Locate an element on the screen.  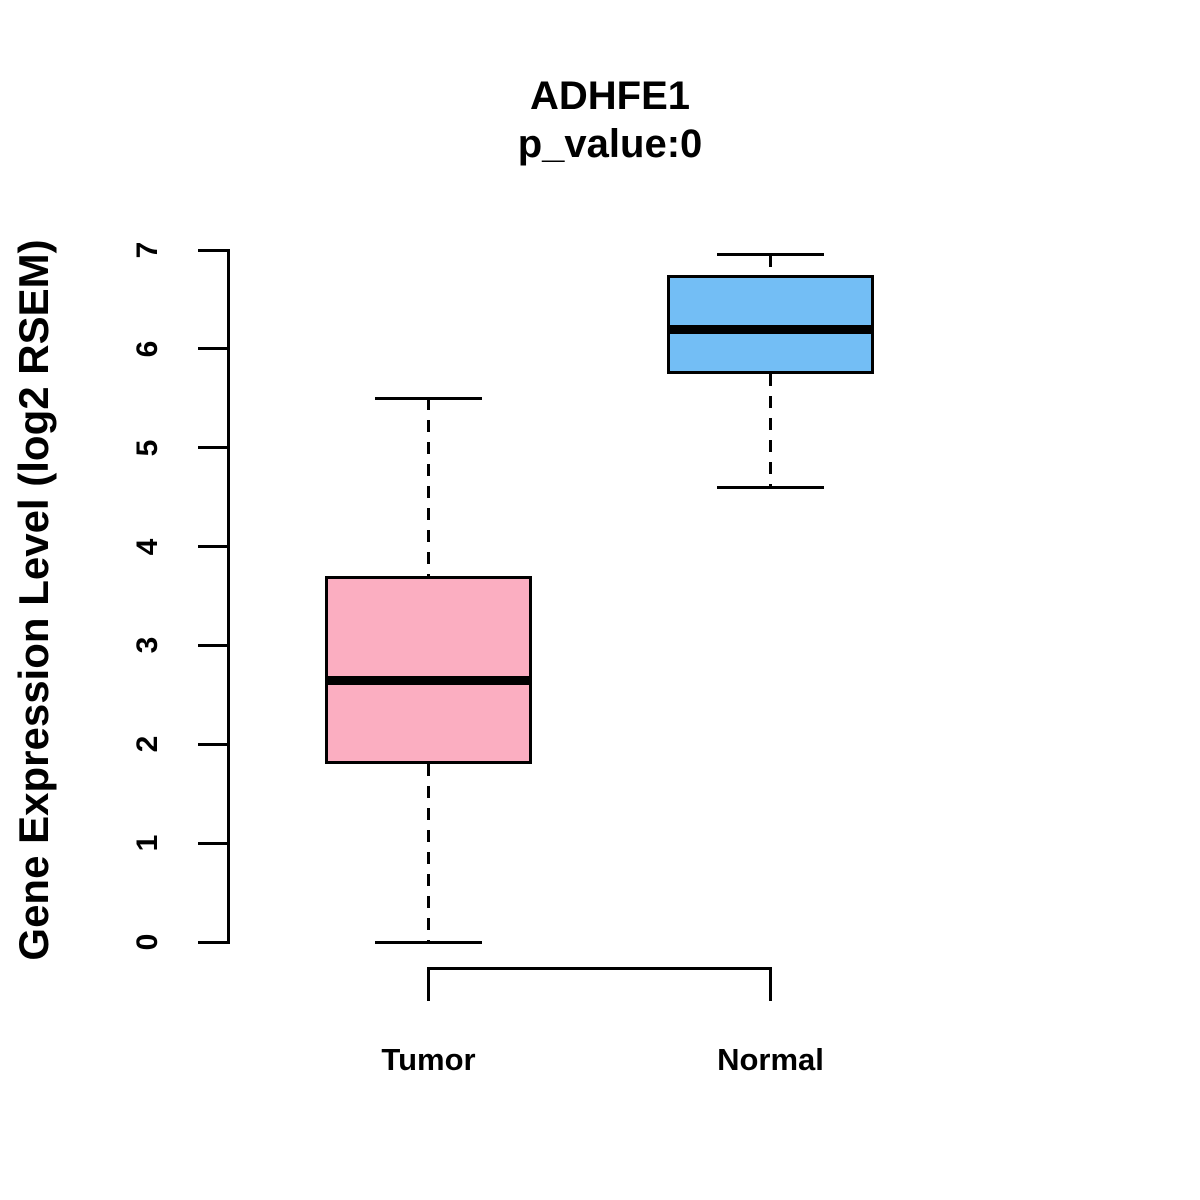
y-axis-tick-label: 0 is located at coordinates (147, 942).